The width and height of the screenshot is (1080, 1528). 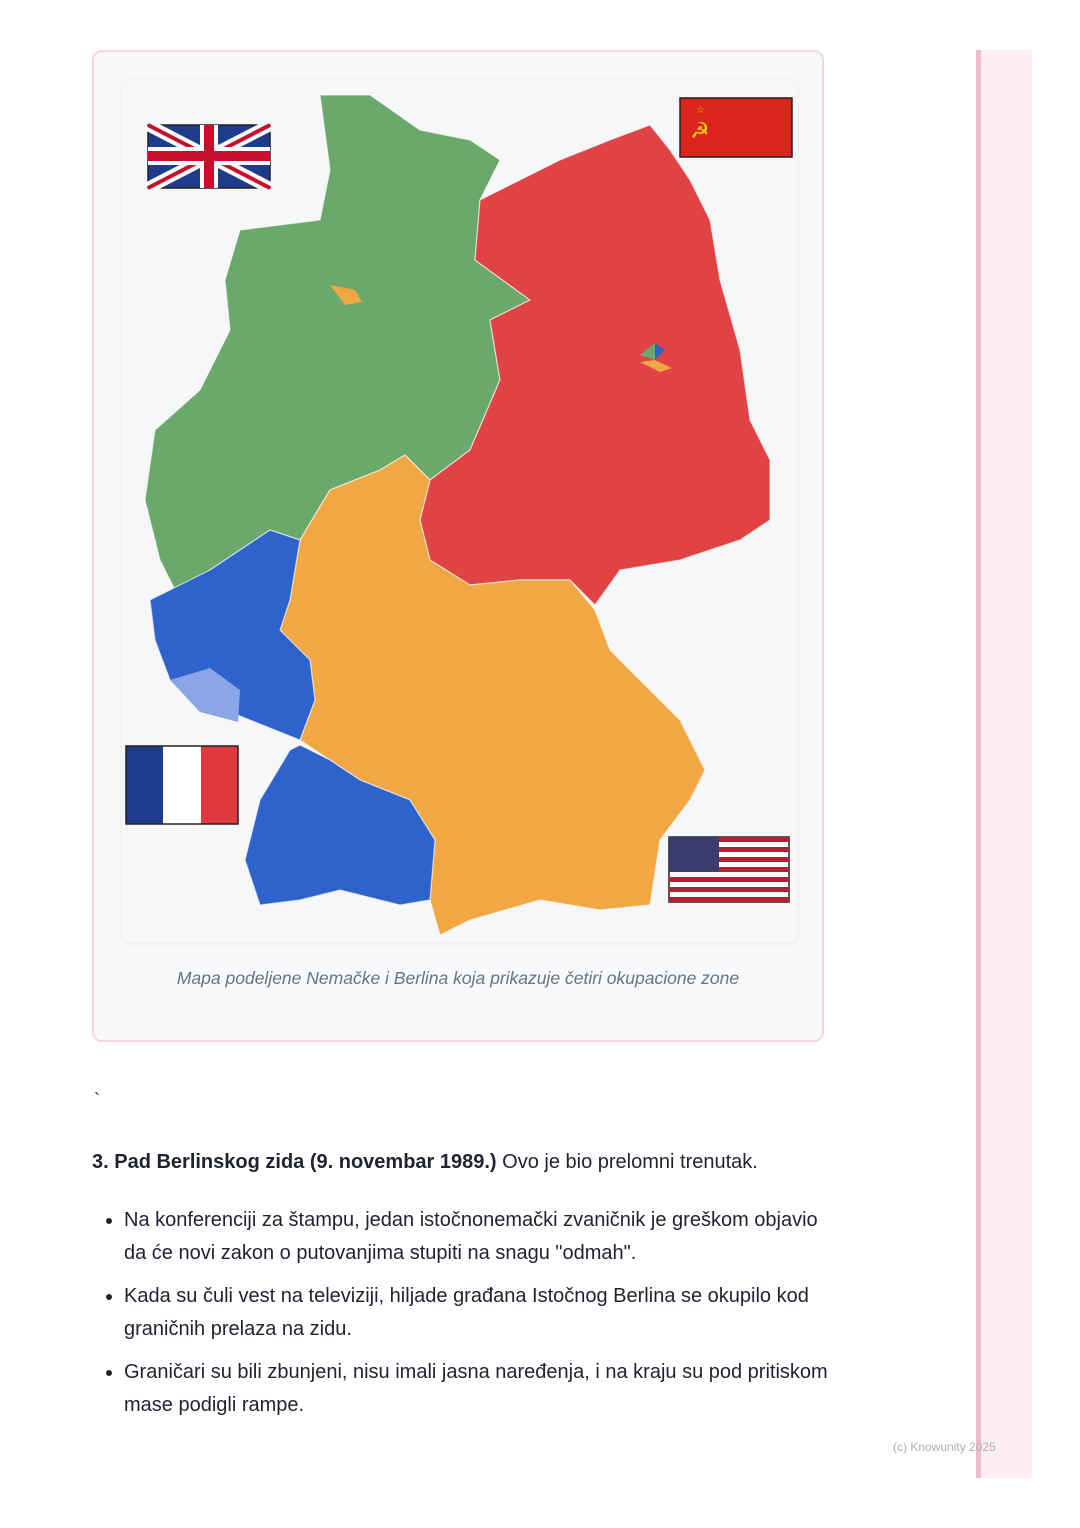 I want to click on french-zone-south, so click(x=340, y=825).